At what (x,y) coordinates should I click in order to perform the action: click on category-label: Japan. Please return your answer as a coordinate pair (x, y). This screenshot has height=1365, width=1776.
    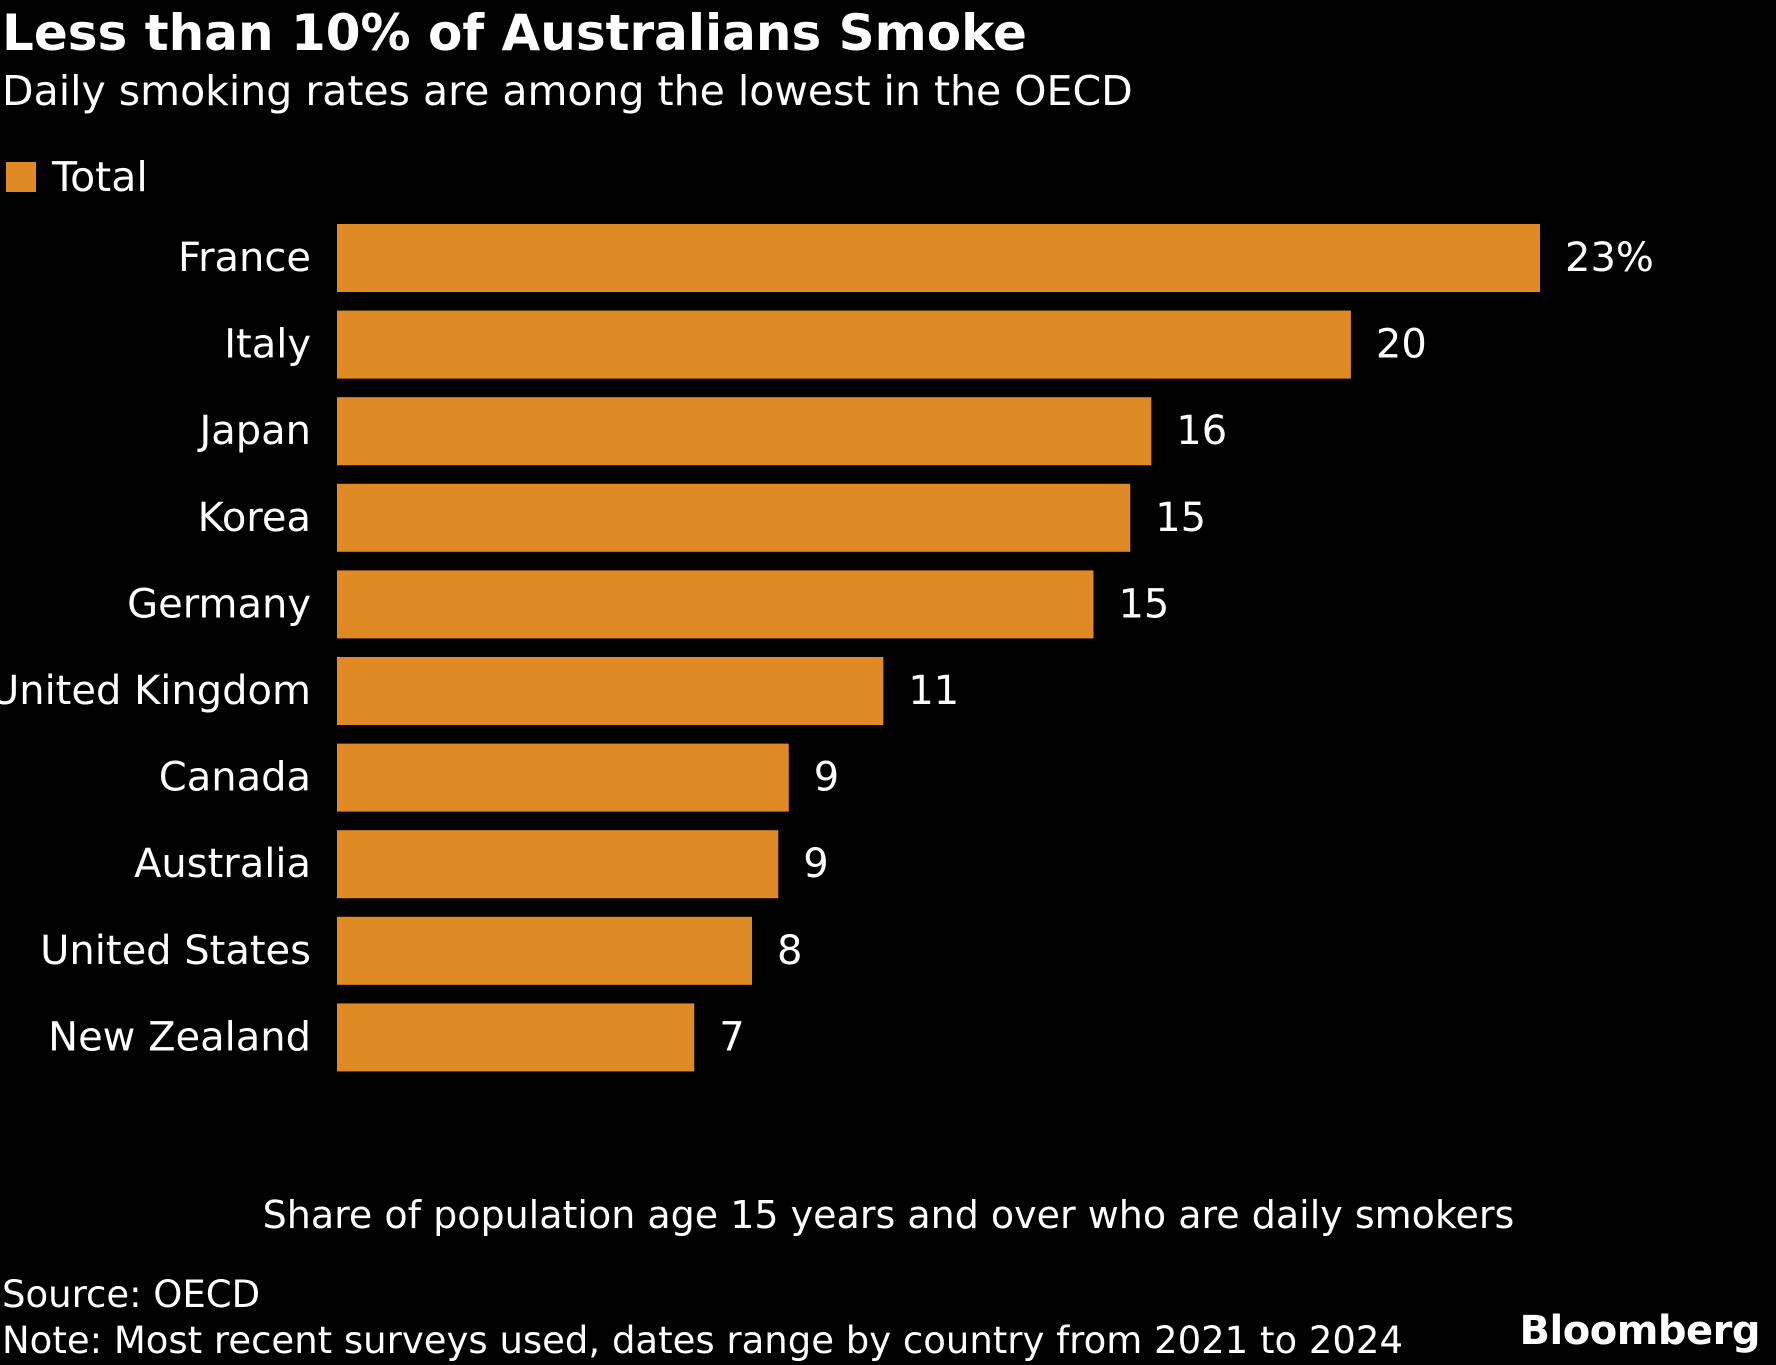
    Looking at the image, I should click on (253, 431).